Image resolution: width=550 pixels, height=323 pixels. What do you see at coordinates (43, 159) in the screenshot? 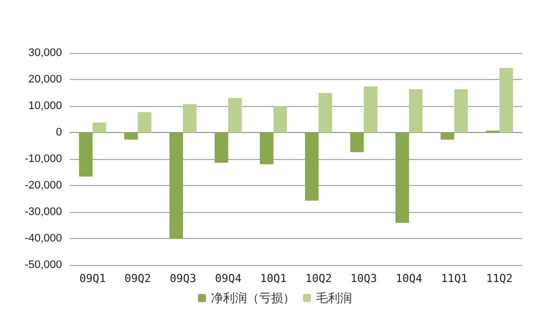
I see `y-tick-label: -10,000` at bounding box center [43, 159].